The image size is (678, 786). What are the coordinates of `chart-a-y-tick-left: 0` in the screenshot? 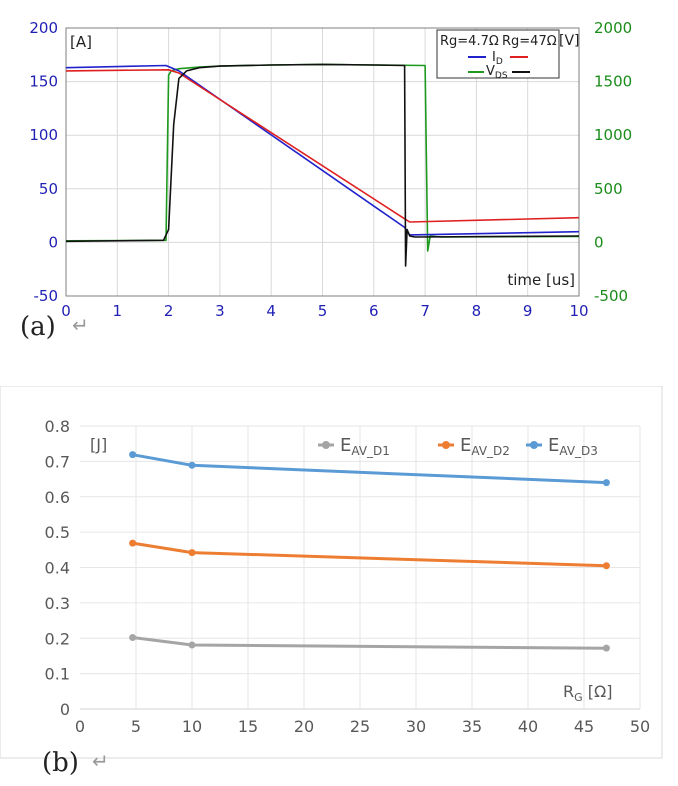 It's located at (53, 242).